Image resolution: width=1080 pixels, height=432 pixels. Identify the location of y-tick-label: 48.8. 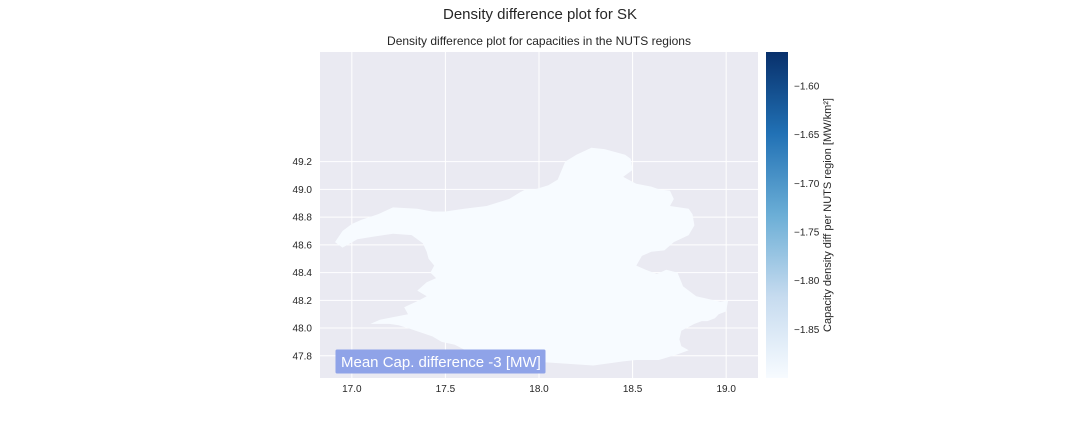
(303, 218).